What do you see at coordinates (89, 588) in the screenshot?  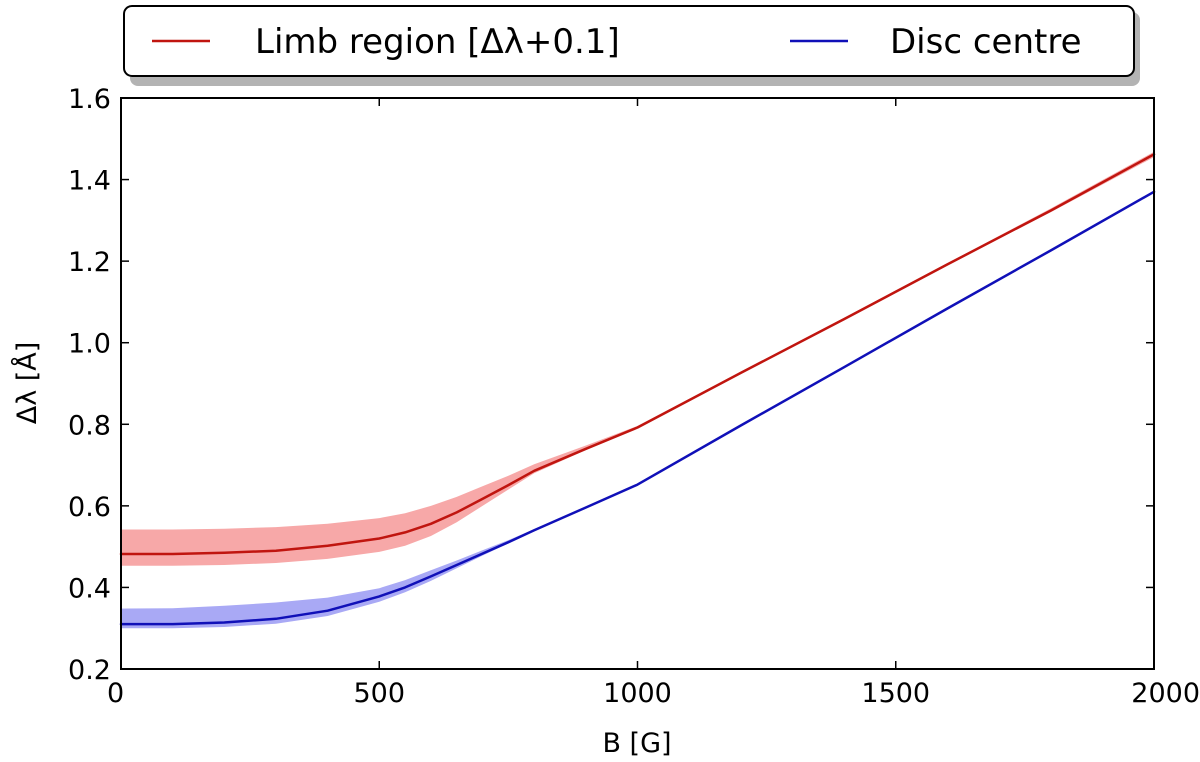 I see `y-tick-label: 0.4` at bounding box center [89, 588].